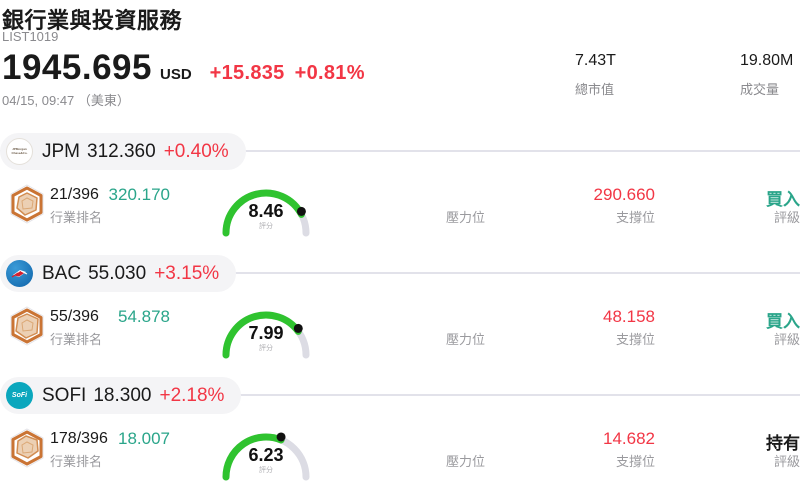 The image size is (800, 488). Describe the element at coordinates (595, 89) in the screenshot. I see `market-cap-label: 總市值` at that location.